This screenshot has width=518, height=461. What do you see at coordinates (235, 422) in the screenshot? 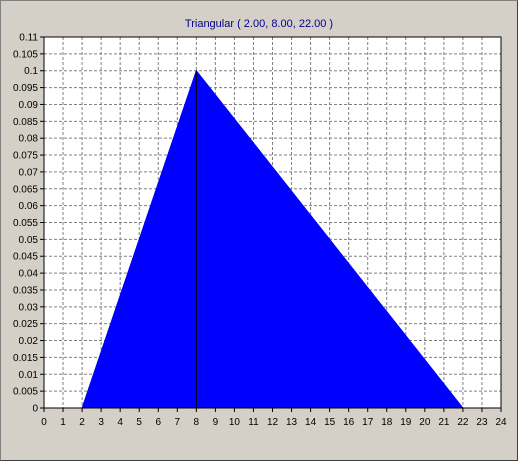
I see `x-tick-label: 10` at bounding box center [235, 422].